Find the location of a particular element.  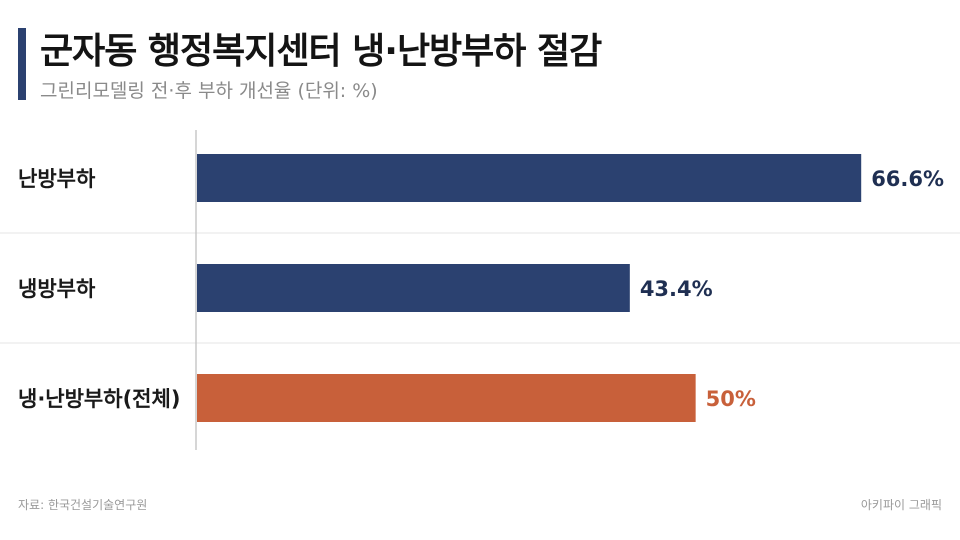

category-label: 난방부하 is located at coordinates (57, 179).